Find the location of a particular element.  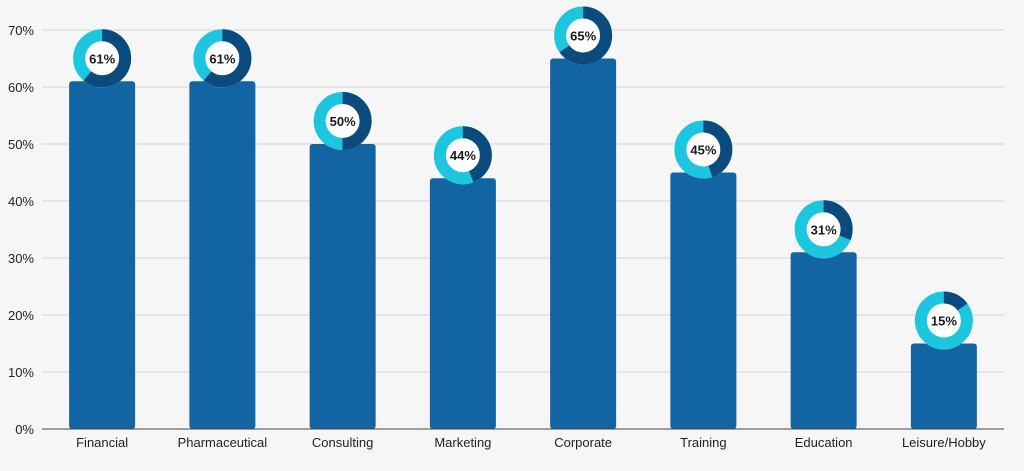

y-tick-label: 30% is located at coordinates (21, 258).